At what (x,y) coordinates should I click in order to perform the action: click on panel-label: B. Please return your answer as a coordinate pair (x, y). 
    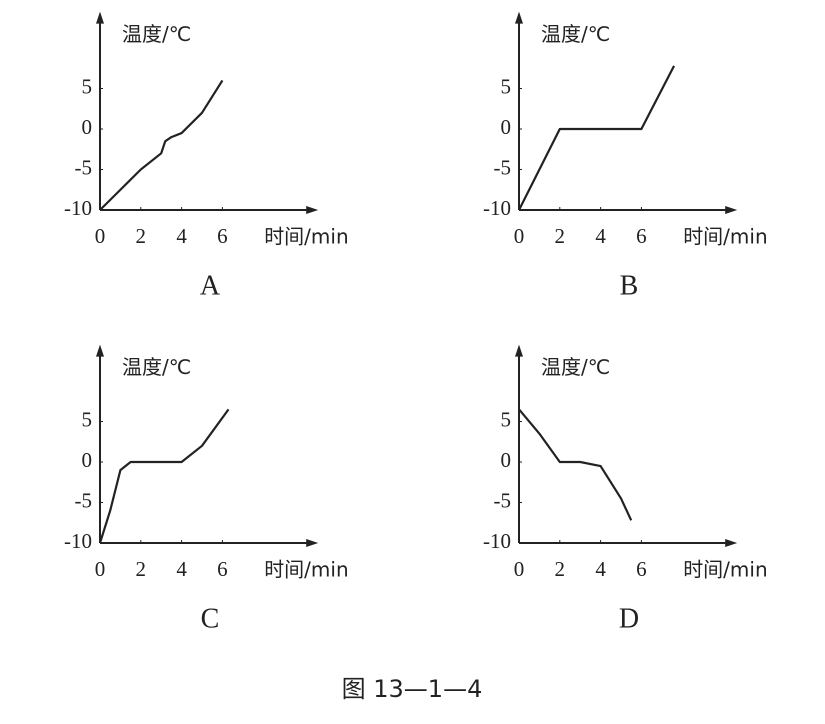
    Looking at the image, I should click on (629, 285).